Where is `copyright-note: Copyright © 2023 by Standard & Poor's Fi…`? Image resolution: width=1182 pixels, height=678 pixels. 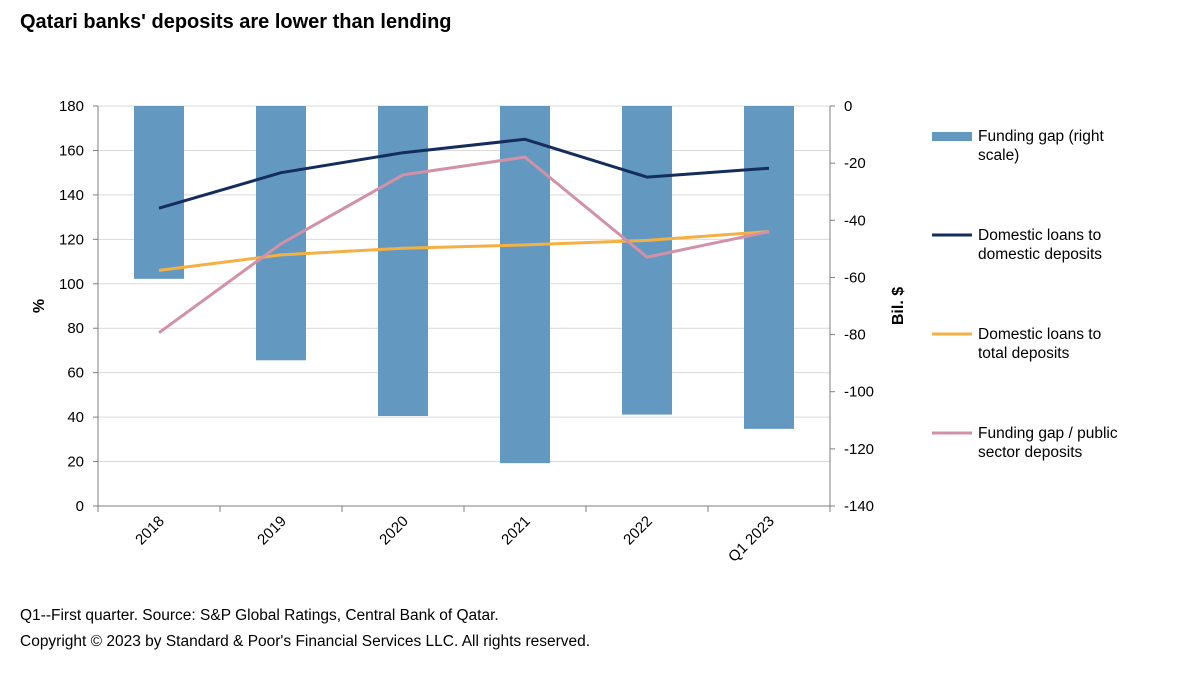
copyright-note: Copyright © 2023 by Standard & Poor's Fi… is located at coordinates (305, 641).